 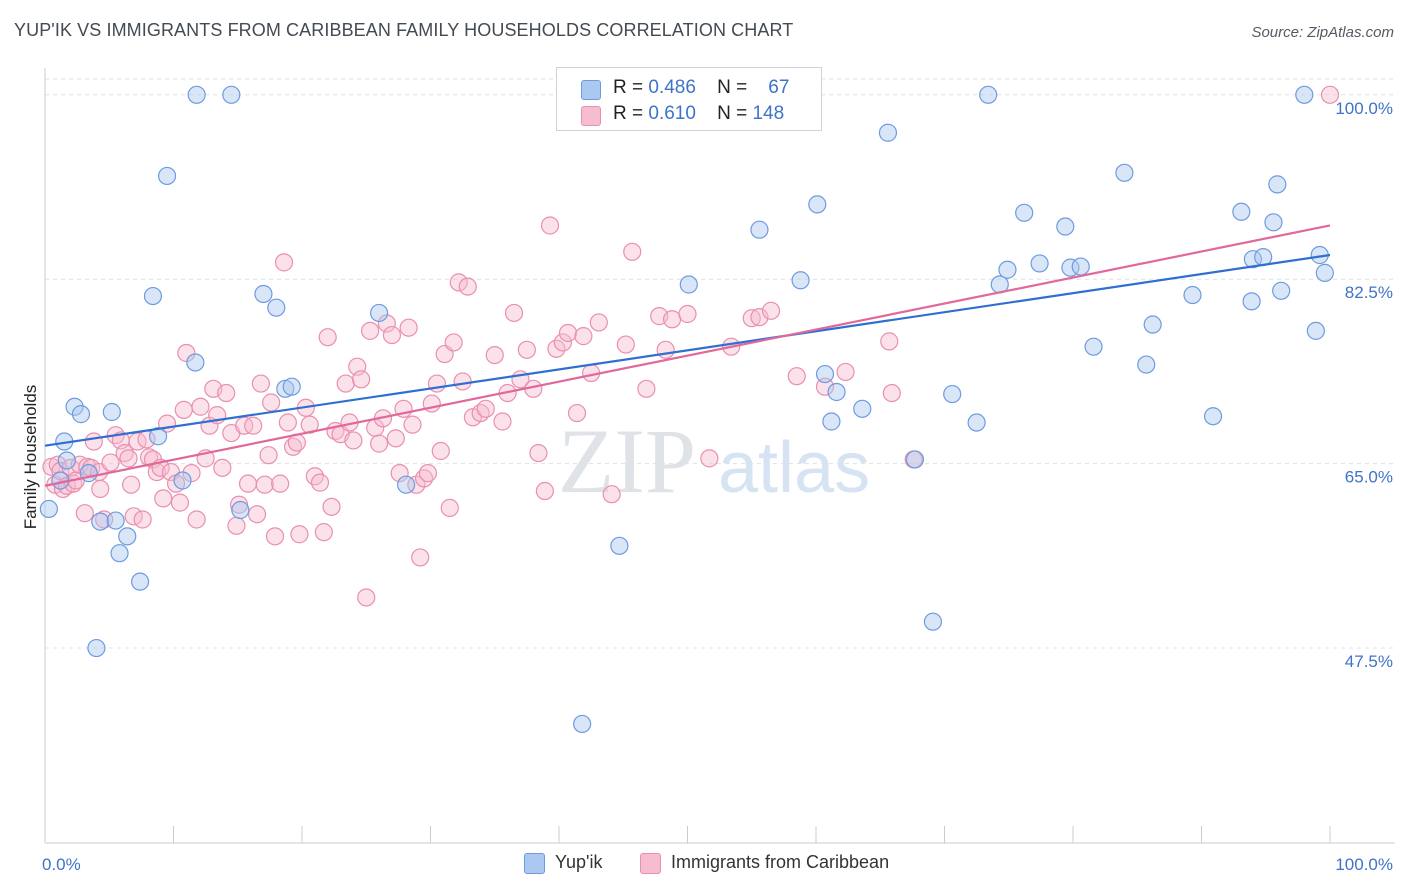 I want to click on legend-swatch-caribbean, so click(x=591, y=116).